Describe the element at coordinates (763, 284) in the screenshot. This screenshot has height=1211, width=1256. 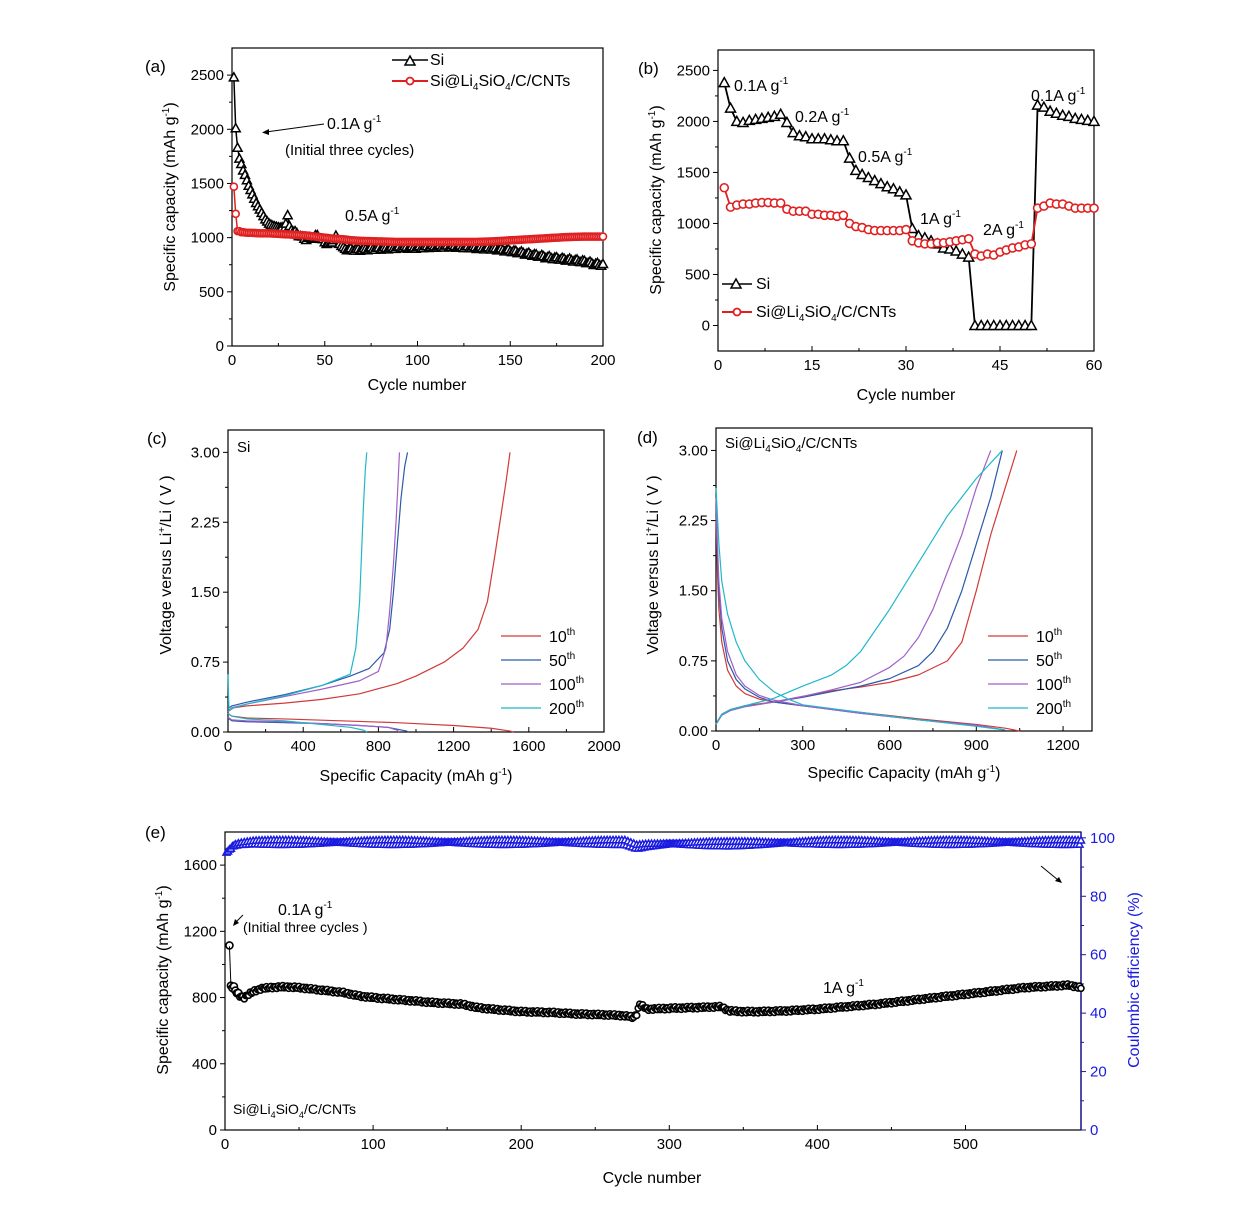
I see `legend-si-label: Si` at that location.